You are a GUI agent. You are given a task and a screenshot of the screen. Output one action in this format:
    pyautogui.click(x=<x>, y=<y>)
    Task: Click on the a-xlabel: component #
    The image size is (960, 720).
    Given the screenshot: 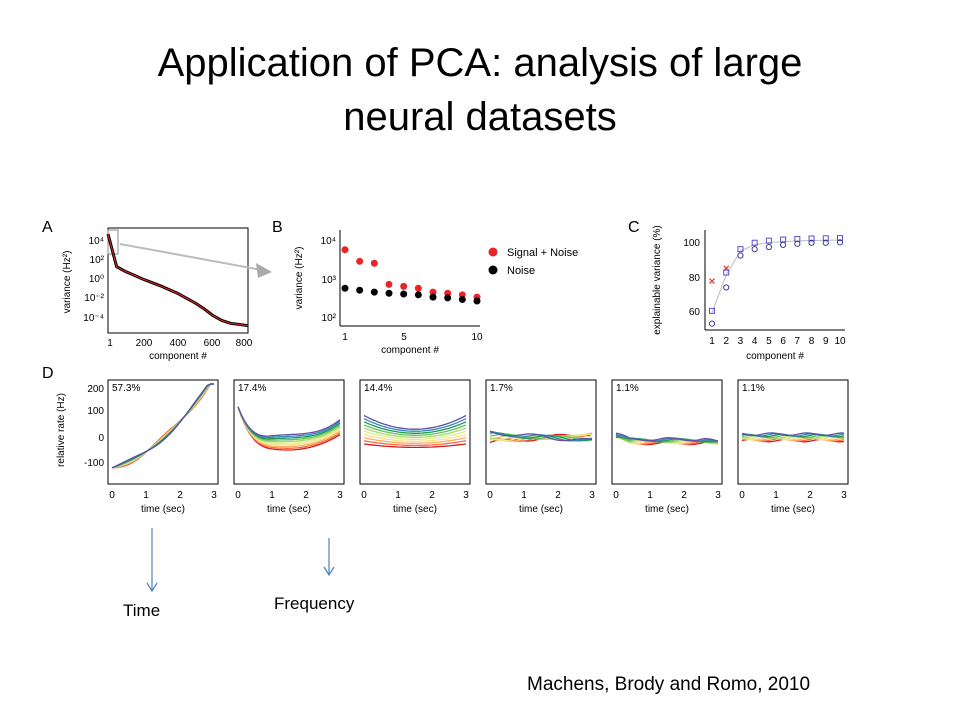 What is the action you would take?
    pyautogui.click(x=178, y=356)
    